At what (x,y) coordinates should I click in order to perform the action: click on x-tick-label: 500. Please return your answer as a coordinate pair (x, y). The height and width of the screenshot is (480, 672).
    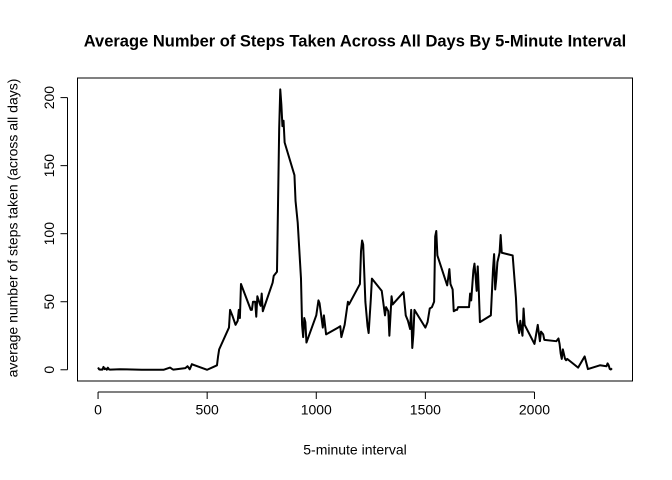
    Looking at the image, I should click on (207, 410).